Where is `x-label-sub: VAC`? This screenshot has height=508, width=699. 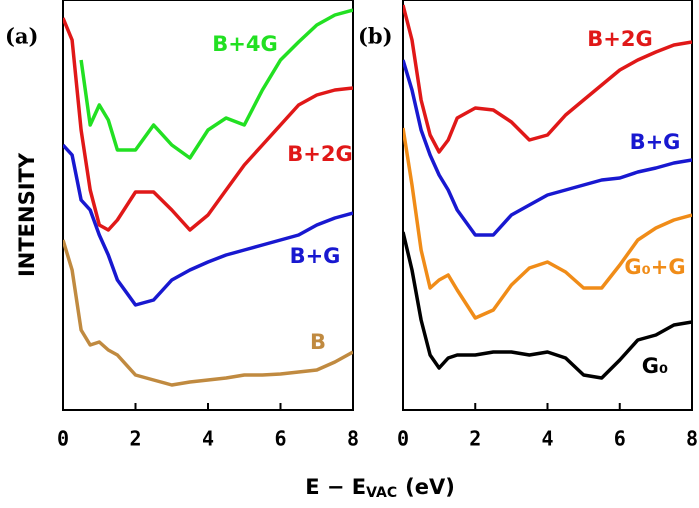
x-label-sub: VAC is located at coordinates (381, 493).